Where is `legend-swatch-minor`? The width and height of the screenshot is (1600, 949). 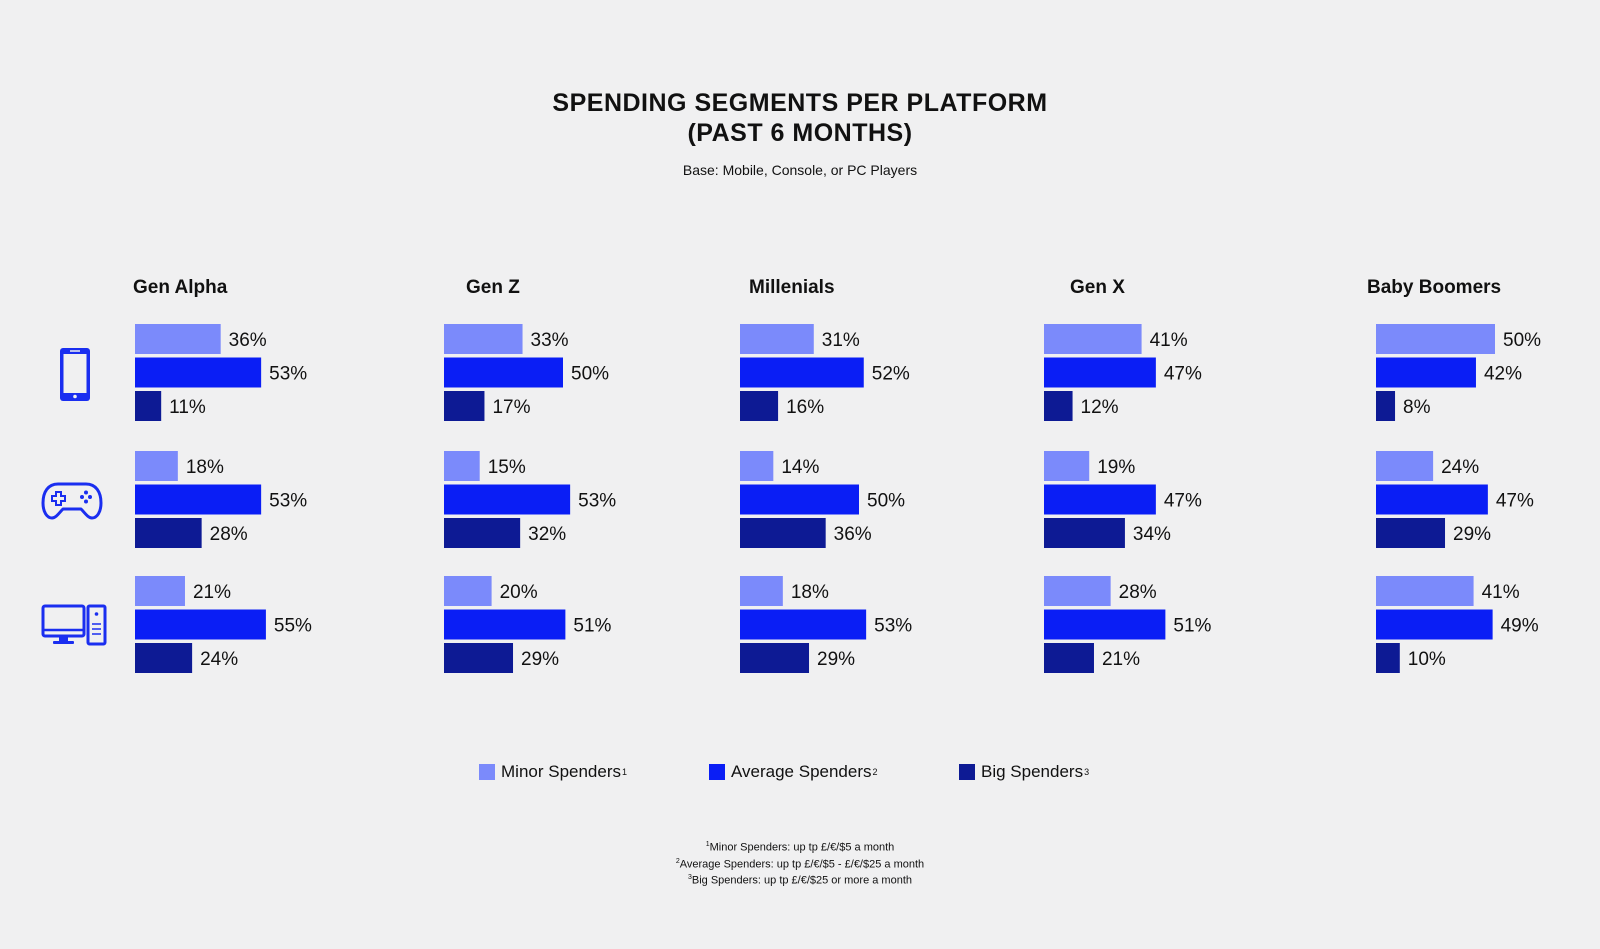
legend-swatch-minor is located at coordinates (487, 772).